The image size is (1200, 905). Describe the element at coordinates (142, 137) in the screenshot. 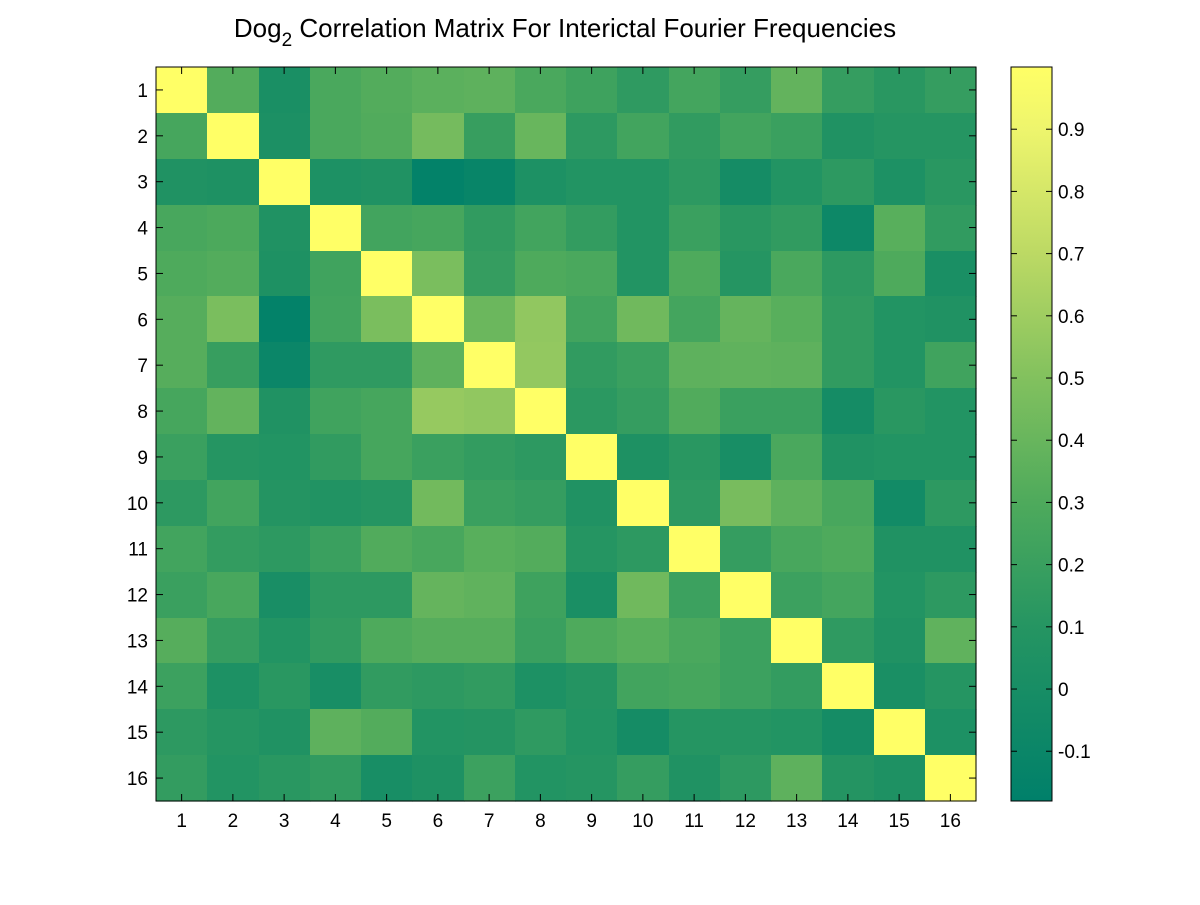

I see `y-tick-label: 2` at that location.